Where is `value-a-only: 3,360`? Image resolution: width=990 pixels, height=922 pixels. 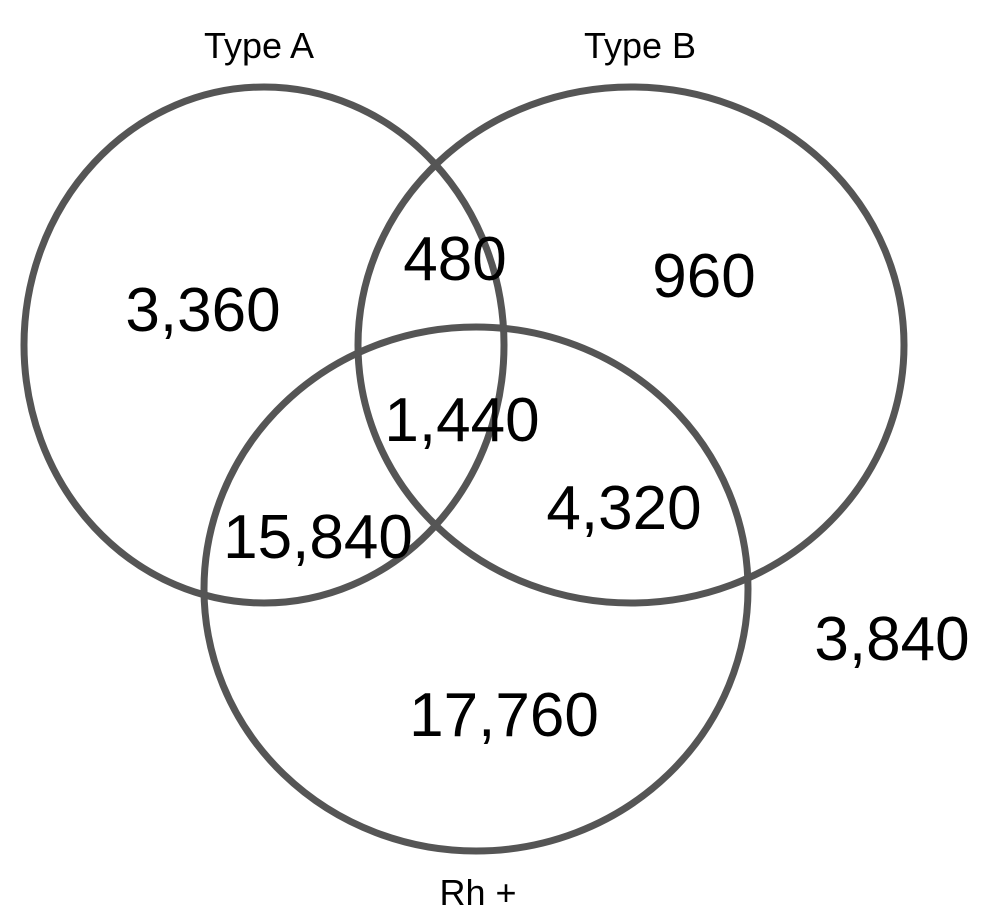
value-a-only: 3,360 is located at coordinates (202, 310).